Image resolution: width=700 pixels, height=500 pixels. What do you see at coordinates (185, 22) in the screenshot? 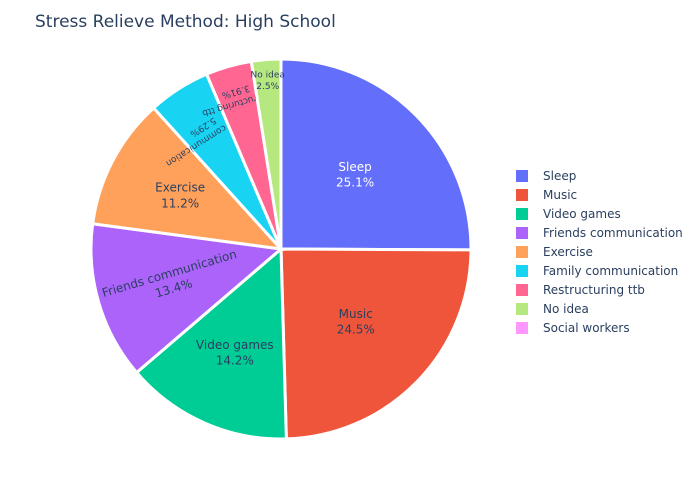
I see `chart-title: Stress Relieve Method: High School` at bounding box center [185, 22].